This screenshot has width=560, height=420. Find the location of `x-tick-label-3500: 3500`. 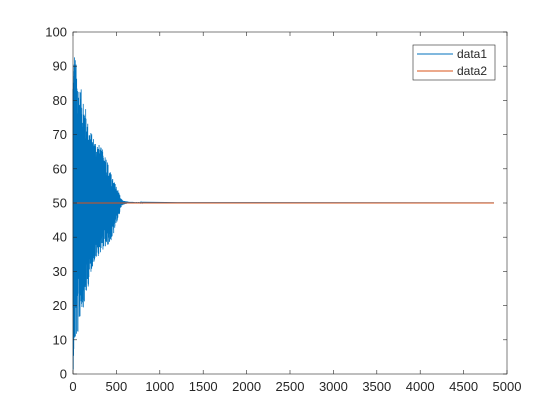

x-tick-label-3500: 3500 is located at coordinates (376, 386).